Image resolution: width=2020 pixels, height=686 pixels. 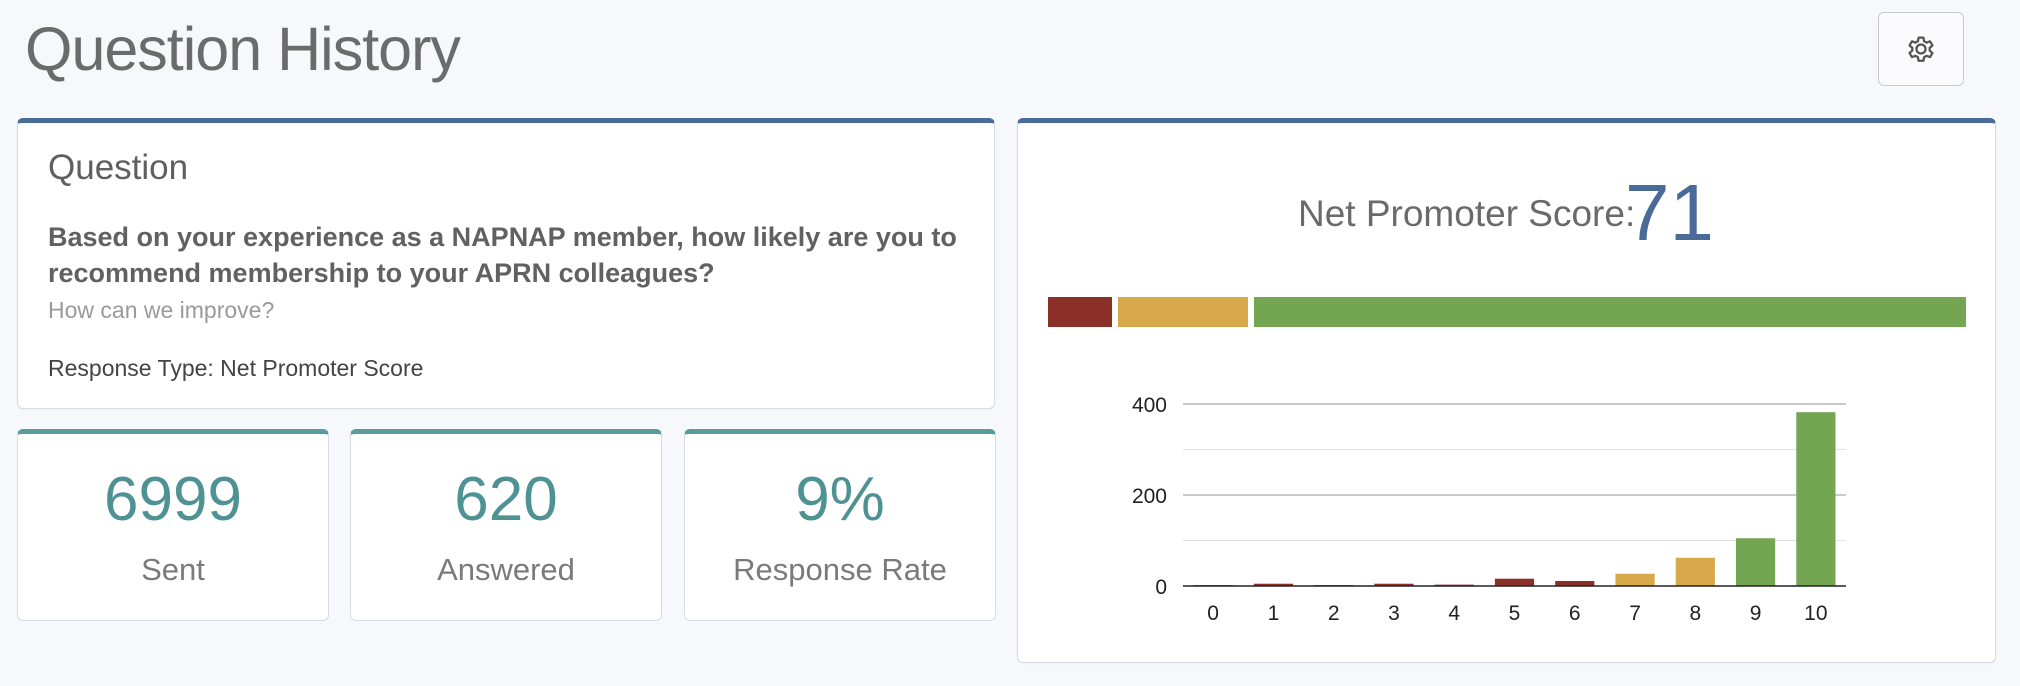 I want to click on nps-label: Net Promoter Score:, so click(x=1467, y=213).